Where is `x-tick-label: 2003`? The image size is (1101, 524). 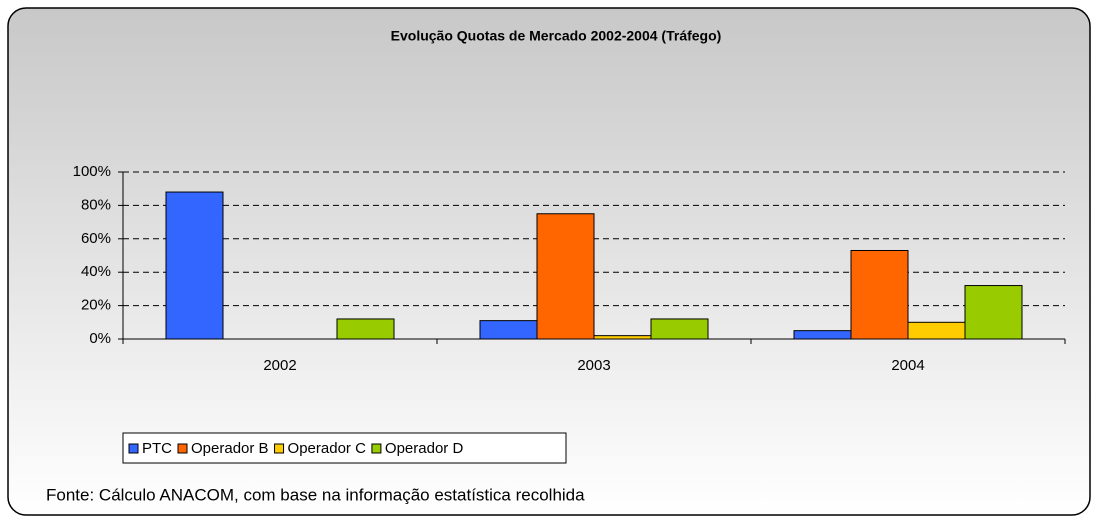 x-tick-label: 2003 is located at coordinates (593, 365).